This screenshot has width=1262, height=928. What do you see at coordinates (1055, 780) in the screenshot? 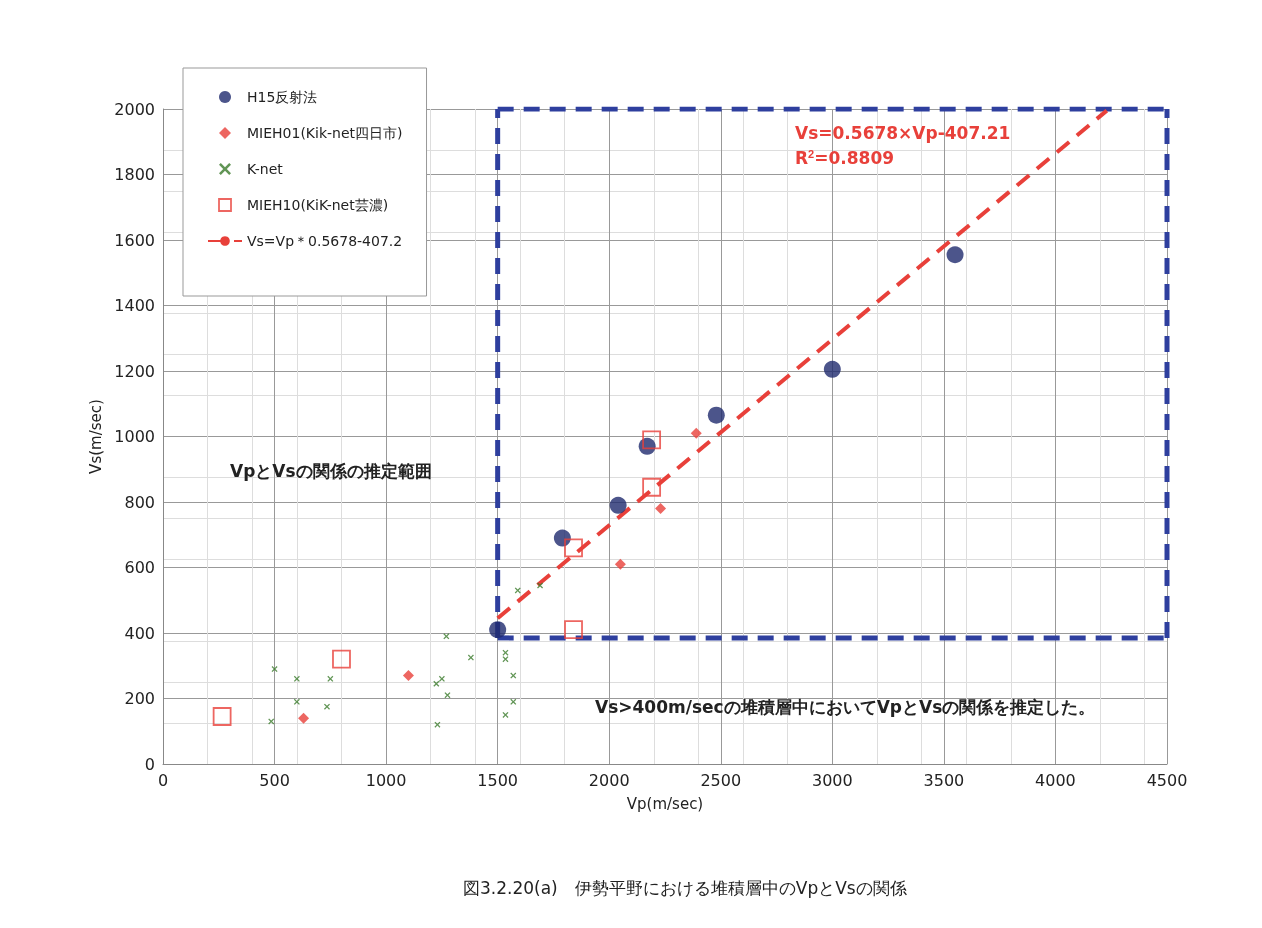
I see `x-tick-label: 4000` at bounding box center [1055, 780].